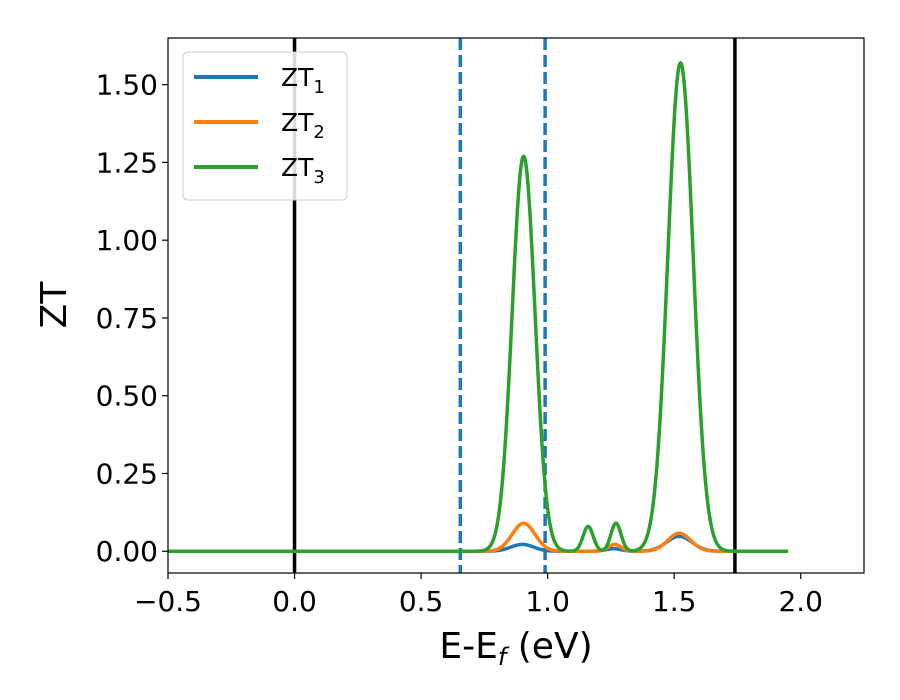 The height and width of the screenshot is (700, 900). I want to click on x-tick-label: 1.5, so click(674, 601).